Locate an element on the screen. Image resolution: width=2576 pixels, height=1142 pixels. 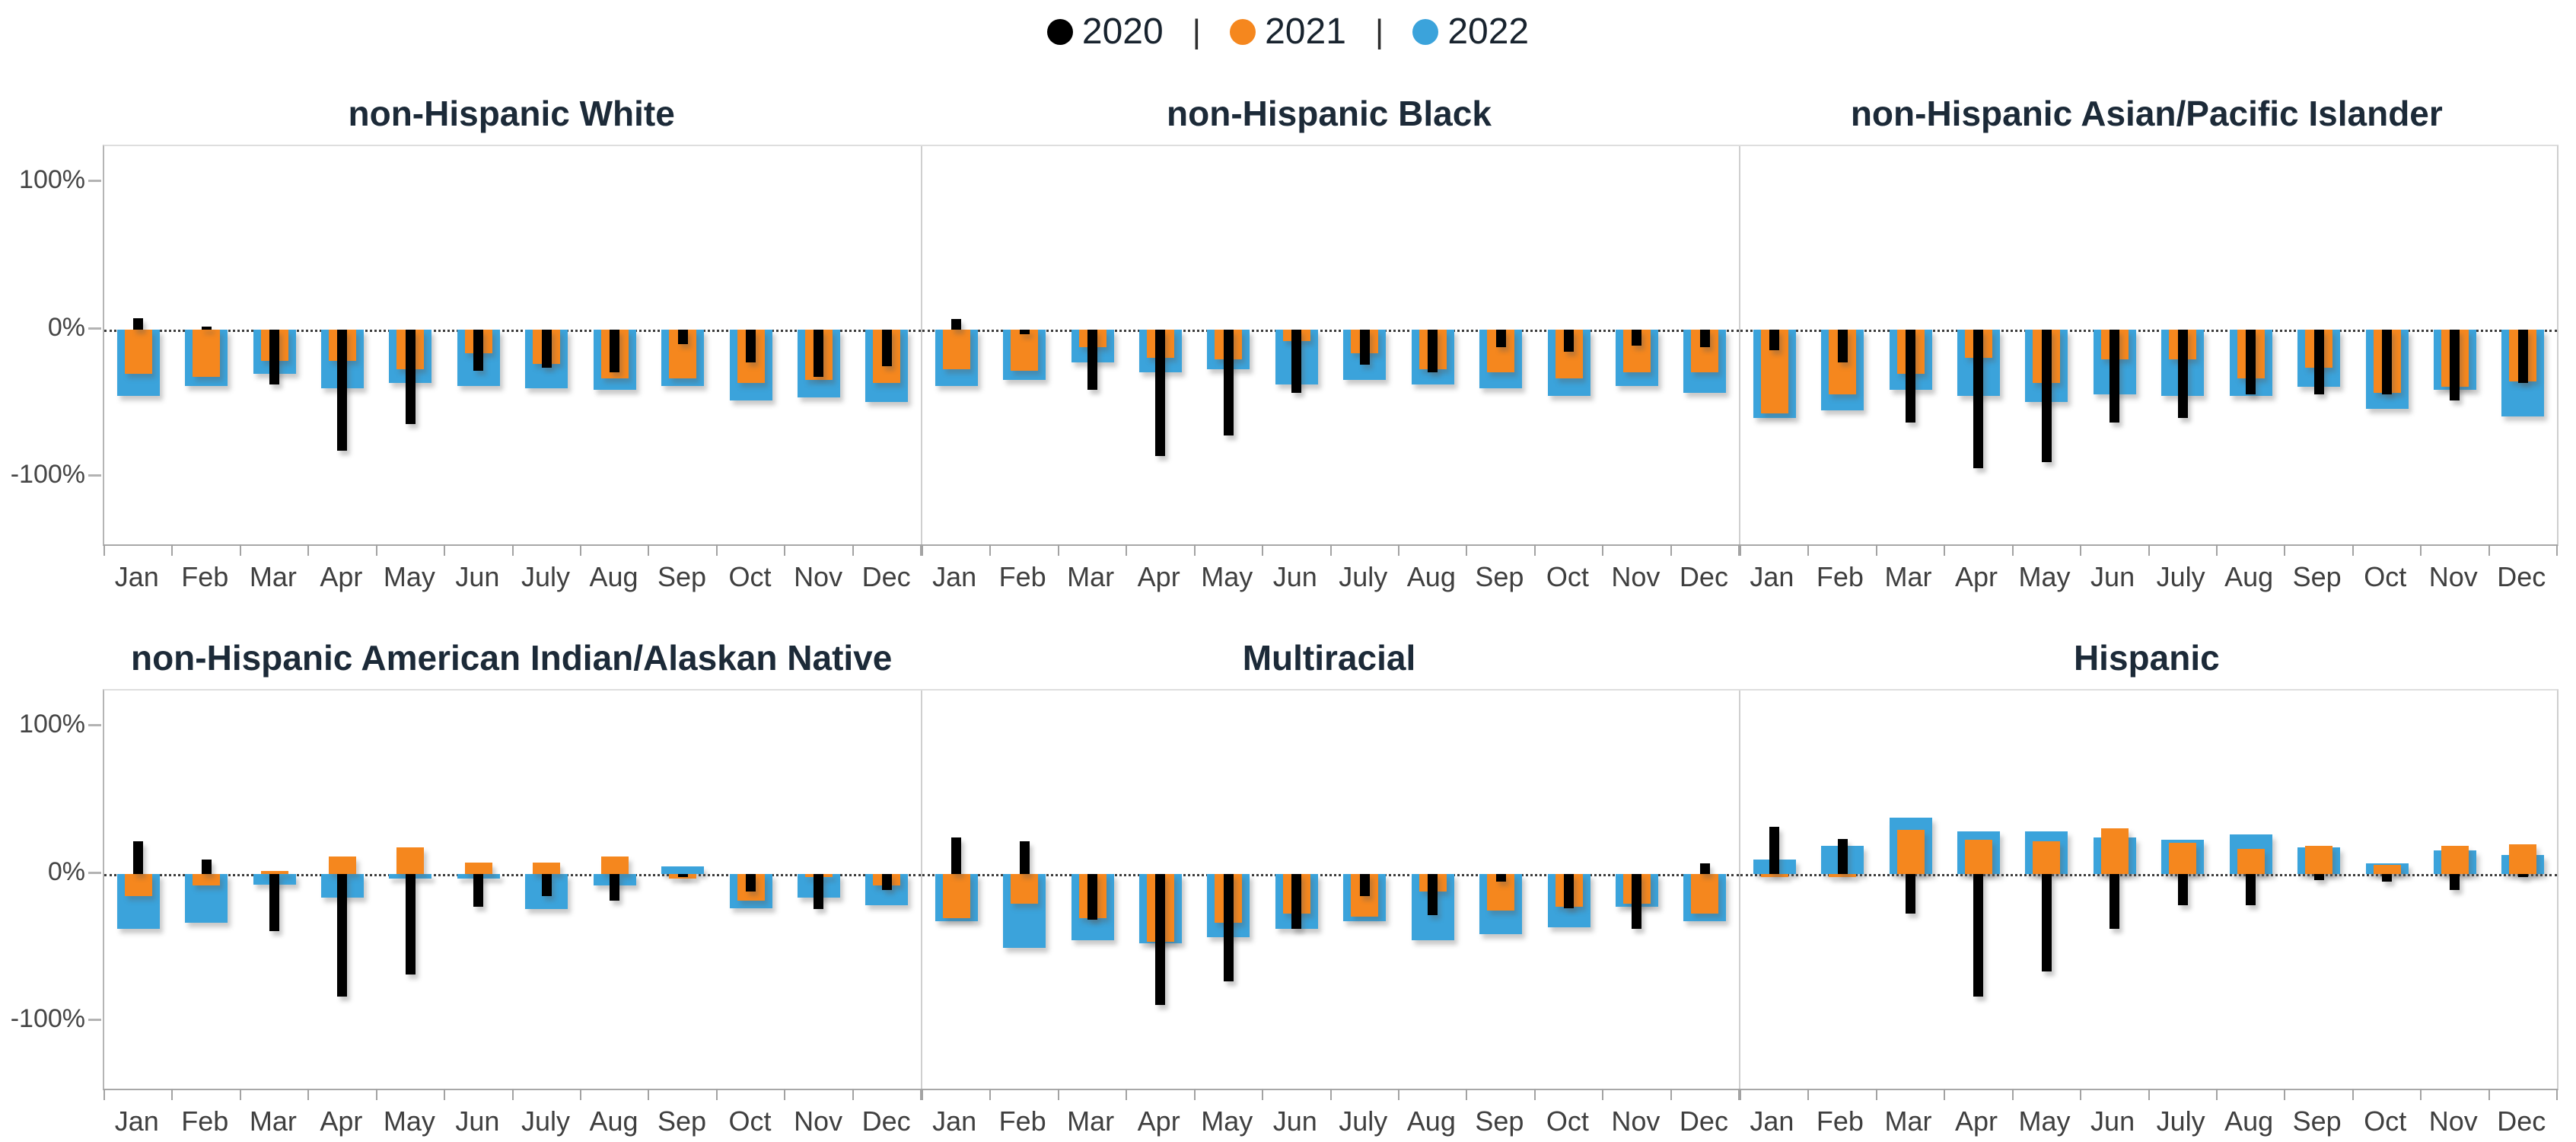
bar-2021-oct is located at coordinates (2387, 869).